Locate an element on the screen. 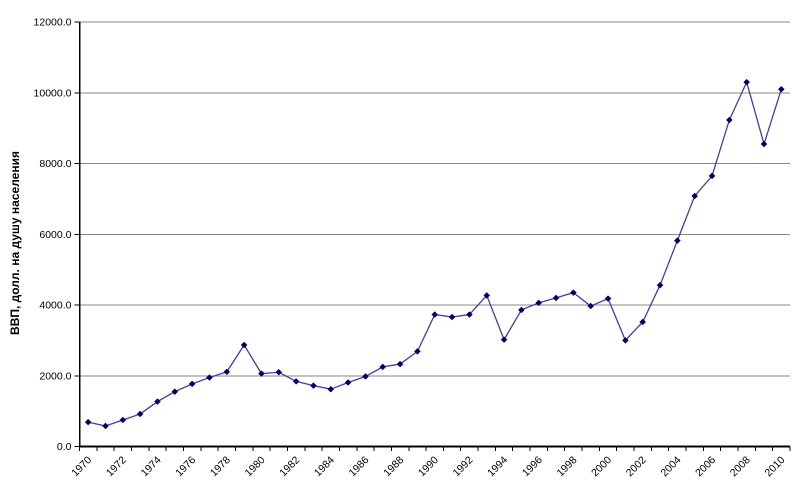  data-point-1989 is located at coordinates (417, 351).